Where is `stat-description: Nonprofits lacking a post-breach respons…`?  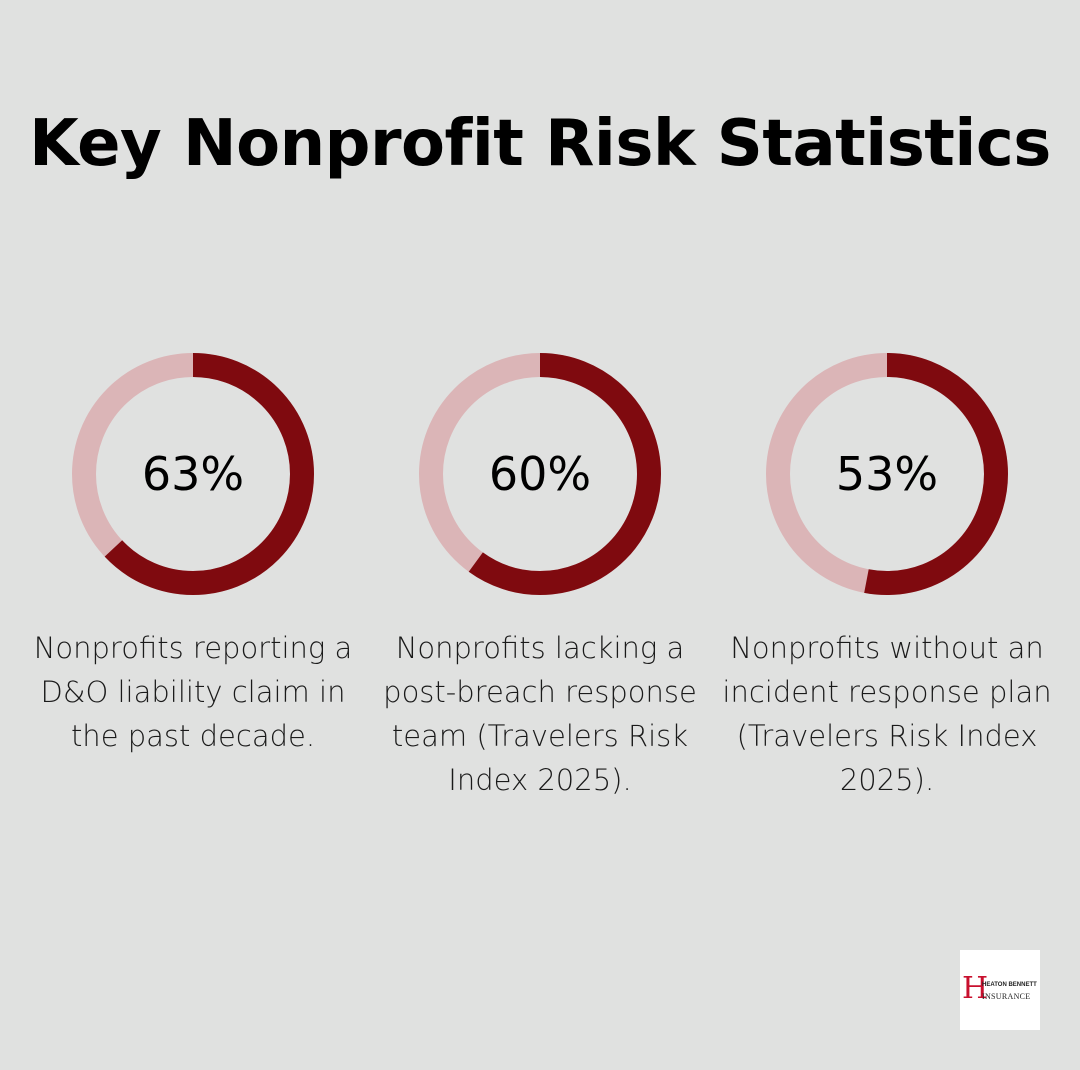 stat-description: Nonprofits lacking a post-breach respons… is located at coordinates (540, 714).